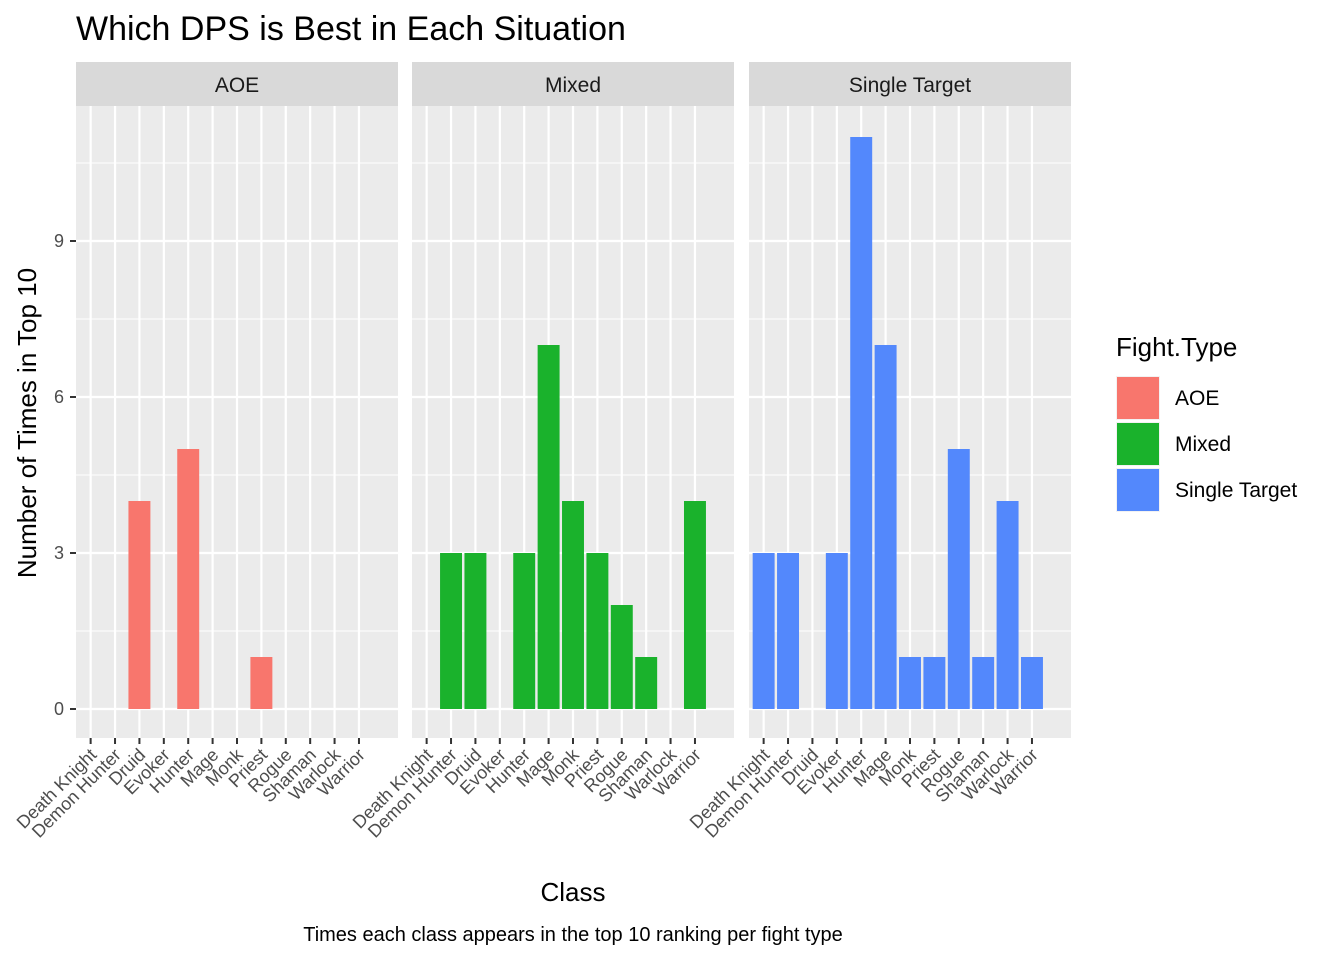 The image size is (1344, 960). I want to click on chart-title: Which DPS is Best in Each Situation, so click(351, 29).